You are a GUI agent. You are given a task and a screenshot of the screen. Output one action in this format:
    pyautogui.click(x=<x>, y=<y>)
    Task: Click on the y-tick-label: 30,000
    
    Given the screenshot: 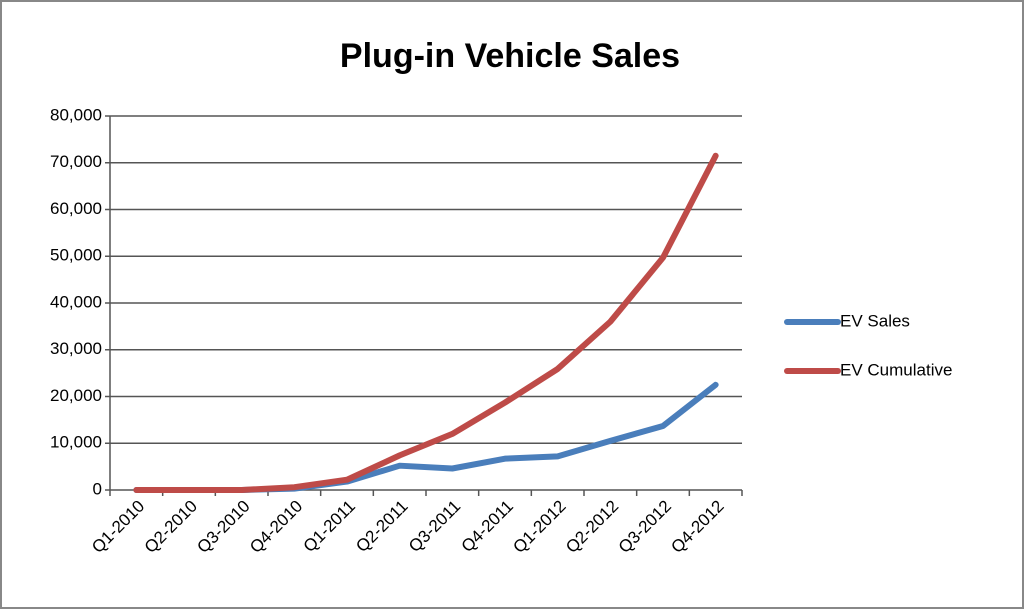 What is the action you would take?
    pyautogui.click(x=76, y=348)
    